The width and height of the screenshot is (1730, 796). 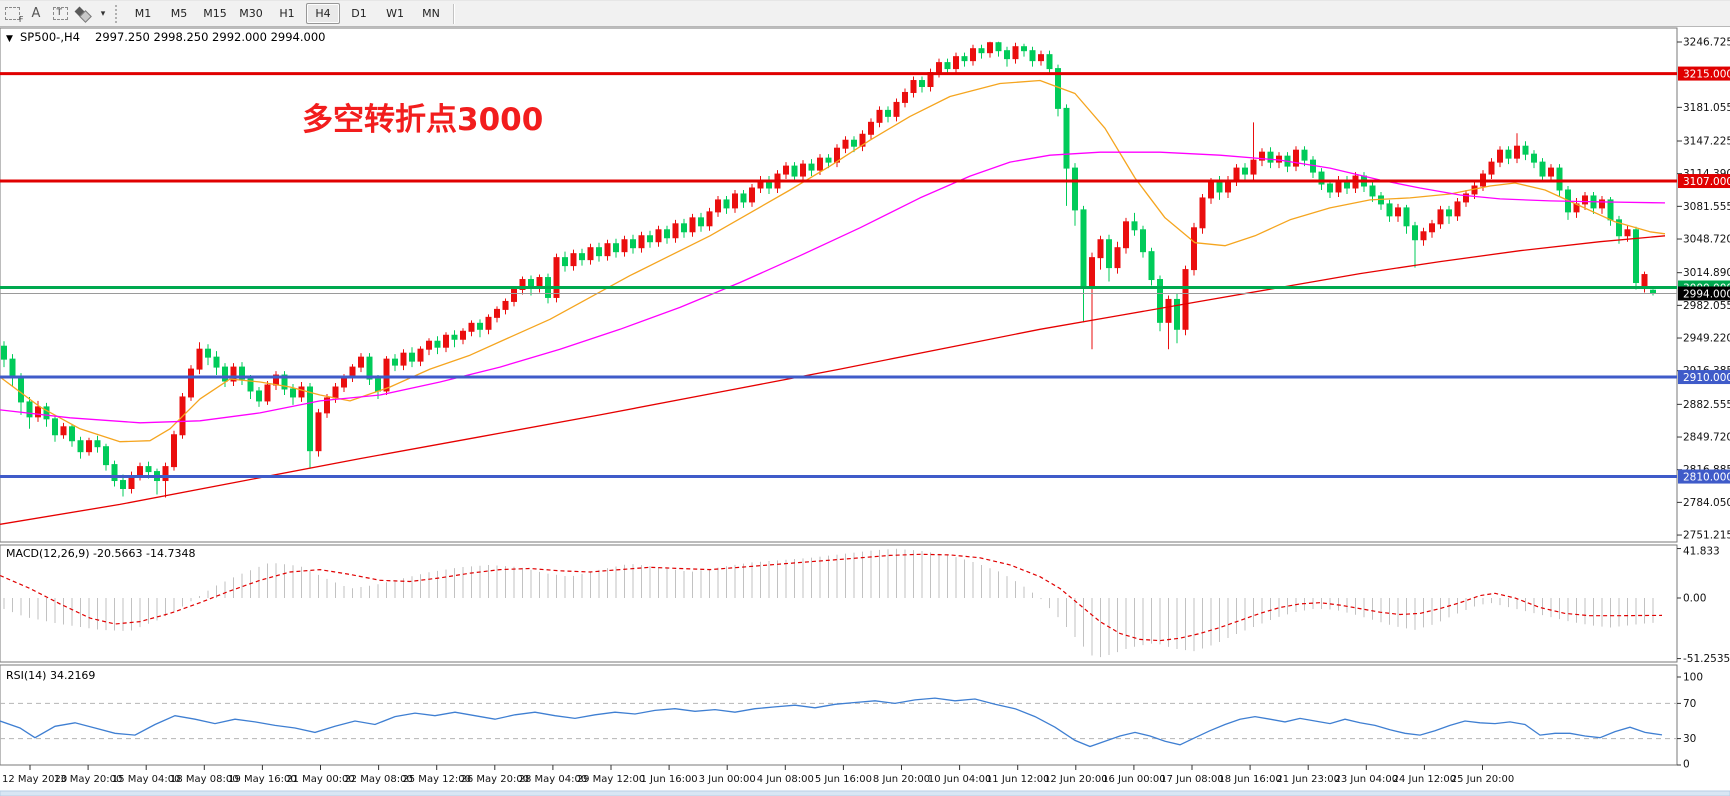 What do you see at coordinates (1706, 273) in the screenshot?
I see `price-tick-label: 3014.890` at bounding box center [1706, 273].